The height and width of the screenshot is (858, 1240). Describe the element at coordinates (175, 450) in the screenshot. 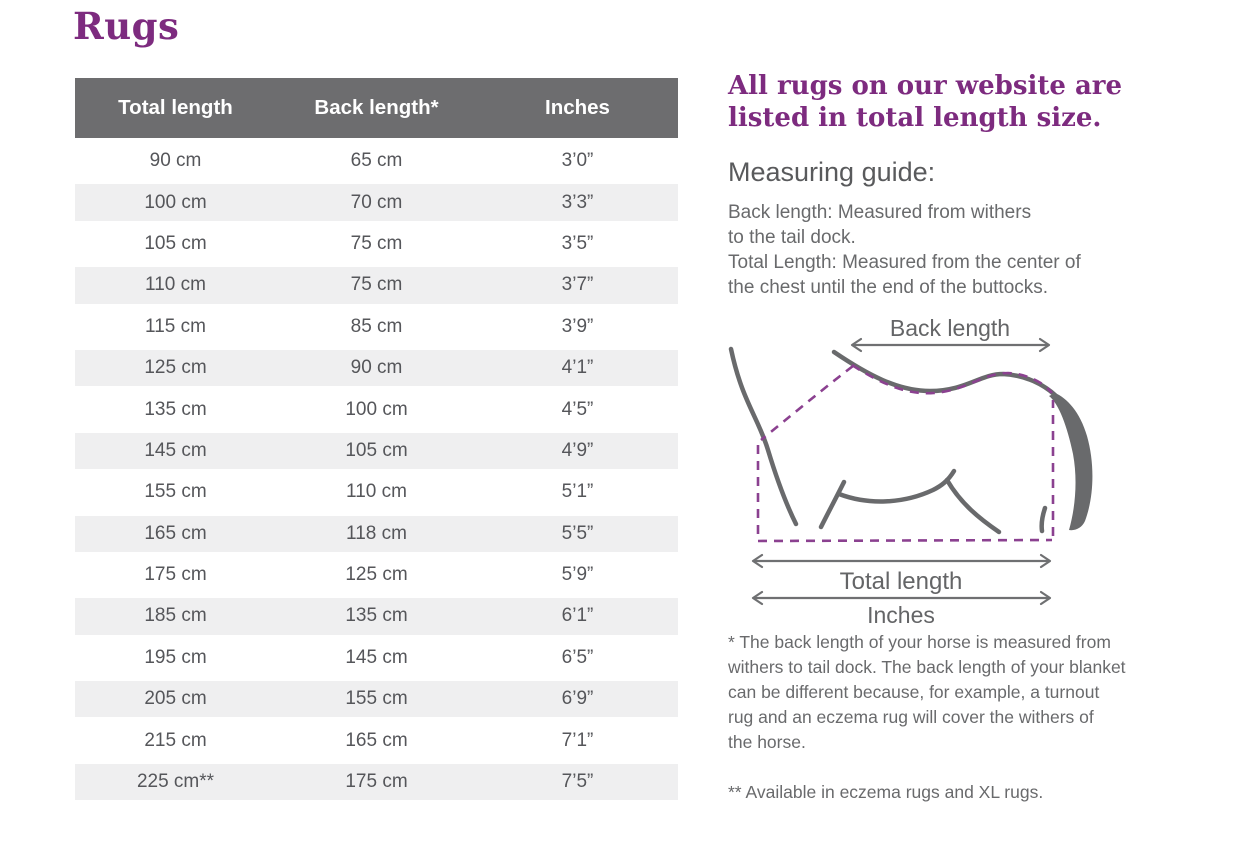

I see `total-length-cell: 145 cm` at that location.